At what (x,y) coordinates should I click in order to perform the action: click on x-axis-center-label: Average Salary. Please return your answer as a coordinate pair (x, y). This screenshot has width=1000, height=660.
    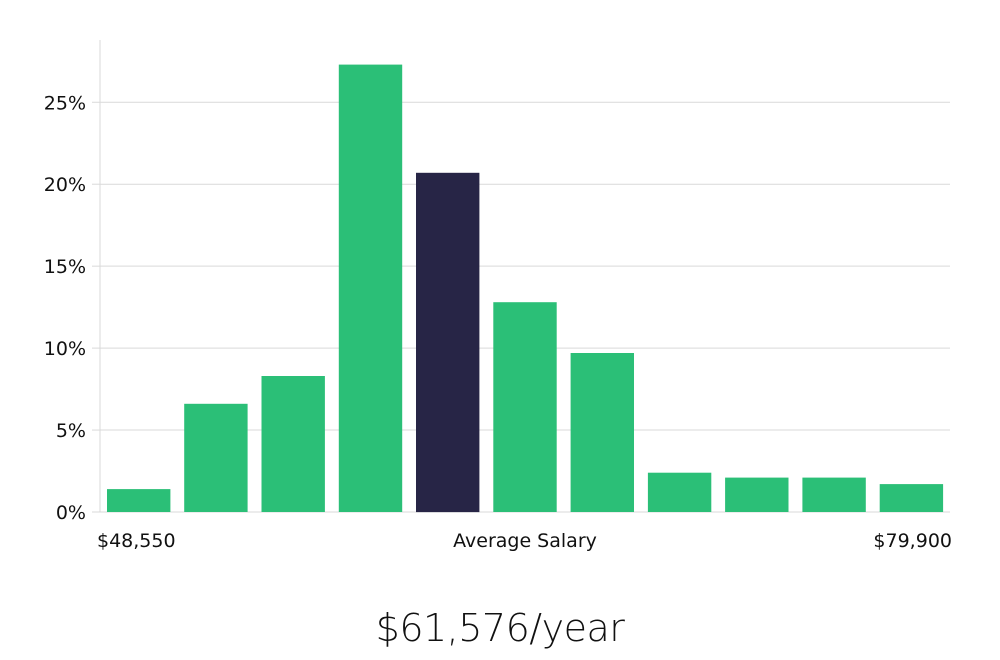
    Looking at the image, I should click on (525, 541).